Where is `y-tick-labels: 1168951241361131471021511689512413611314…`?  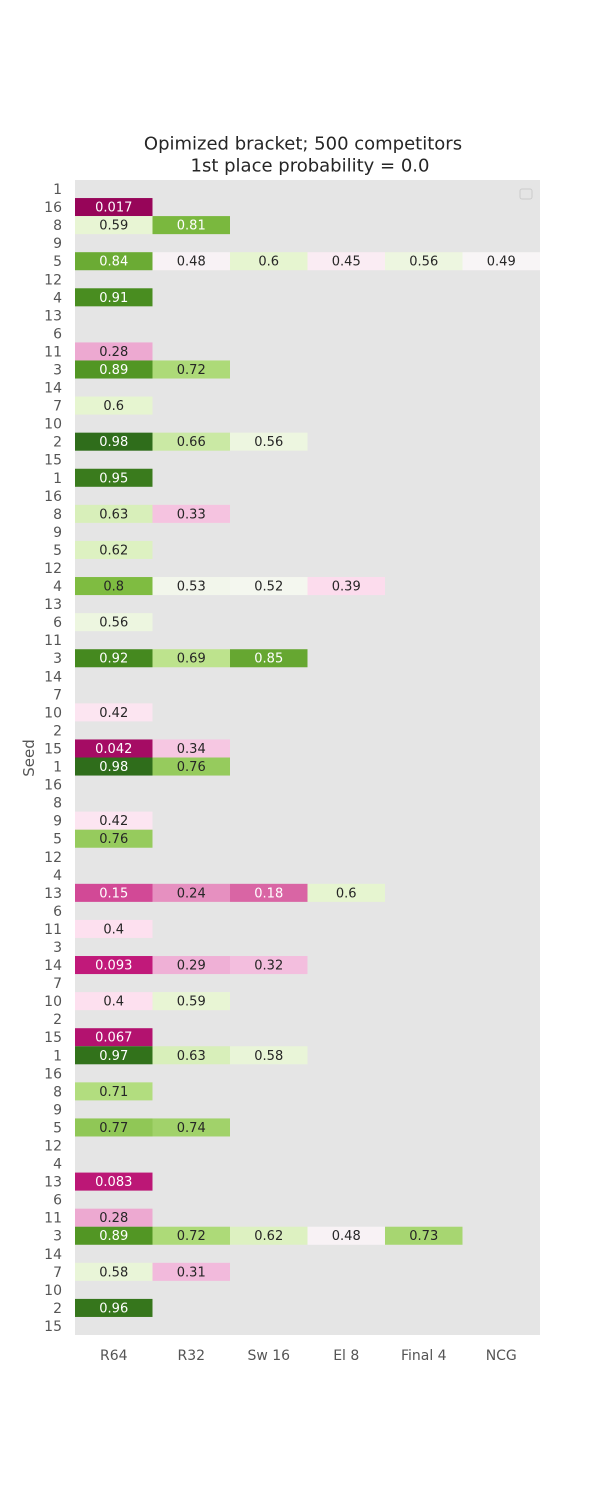
y-tick-labels: 1168951241361131471021511689512413611314… is located at coordinates (53, 758).